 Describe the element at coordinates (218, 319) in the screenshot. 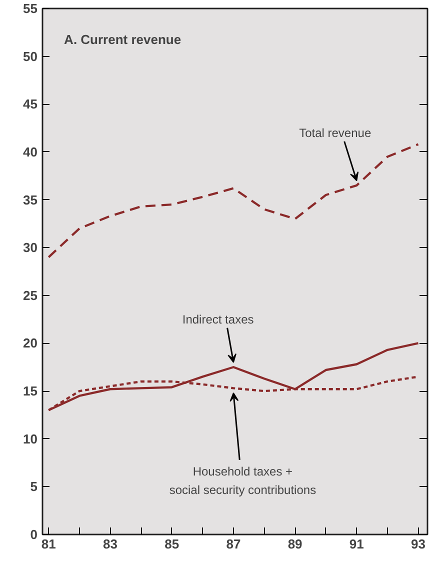

I see `text: Indirect taxes` at that location.